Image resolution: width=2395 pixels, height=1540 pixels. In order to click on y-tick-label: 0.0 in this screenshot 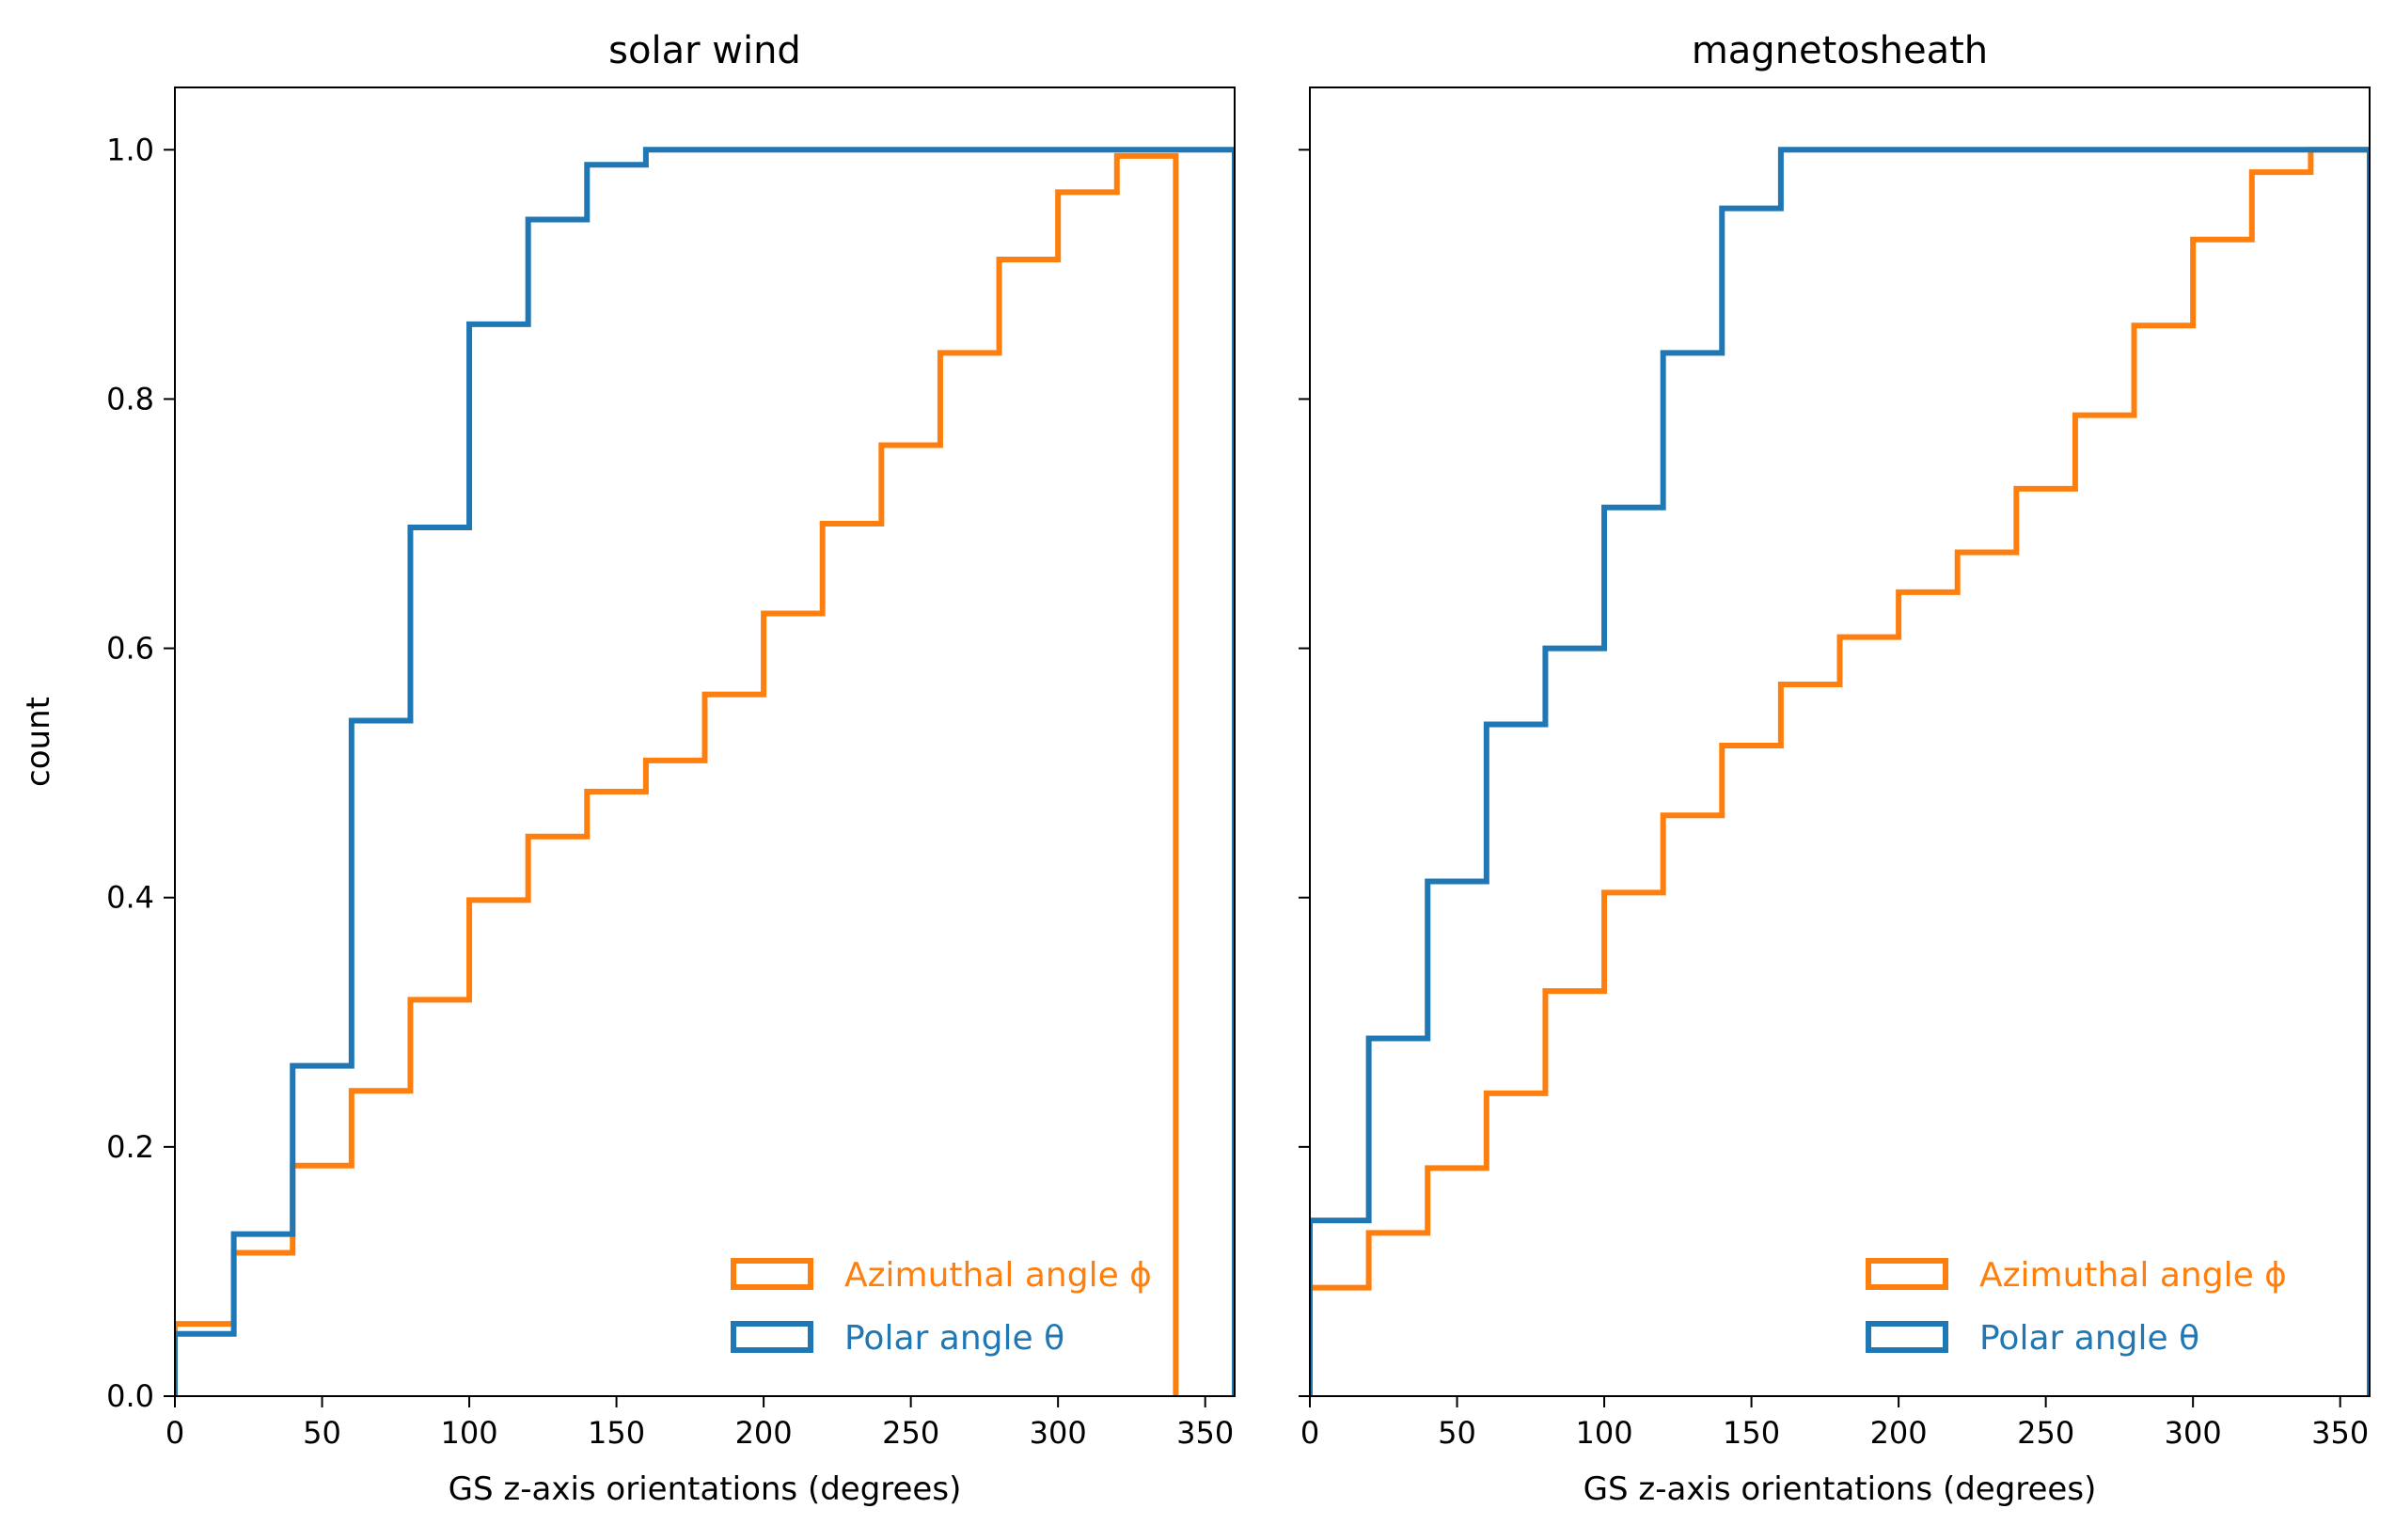, I will do `click(130, 1396)`.